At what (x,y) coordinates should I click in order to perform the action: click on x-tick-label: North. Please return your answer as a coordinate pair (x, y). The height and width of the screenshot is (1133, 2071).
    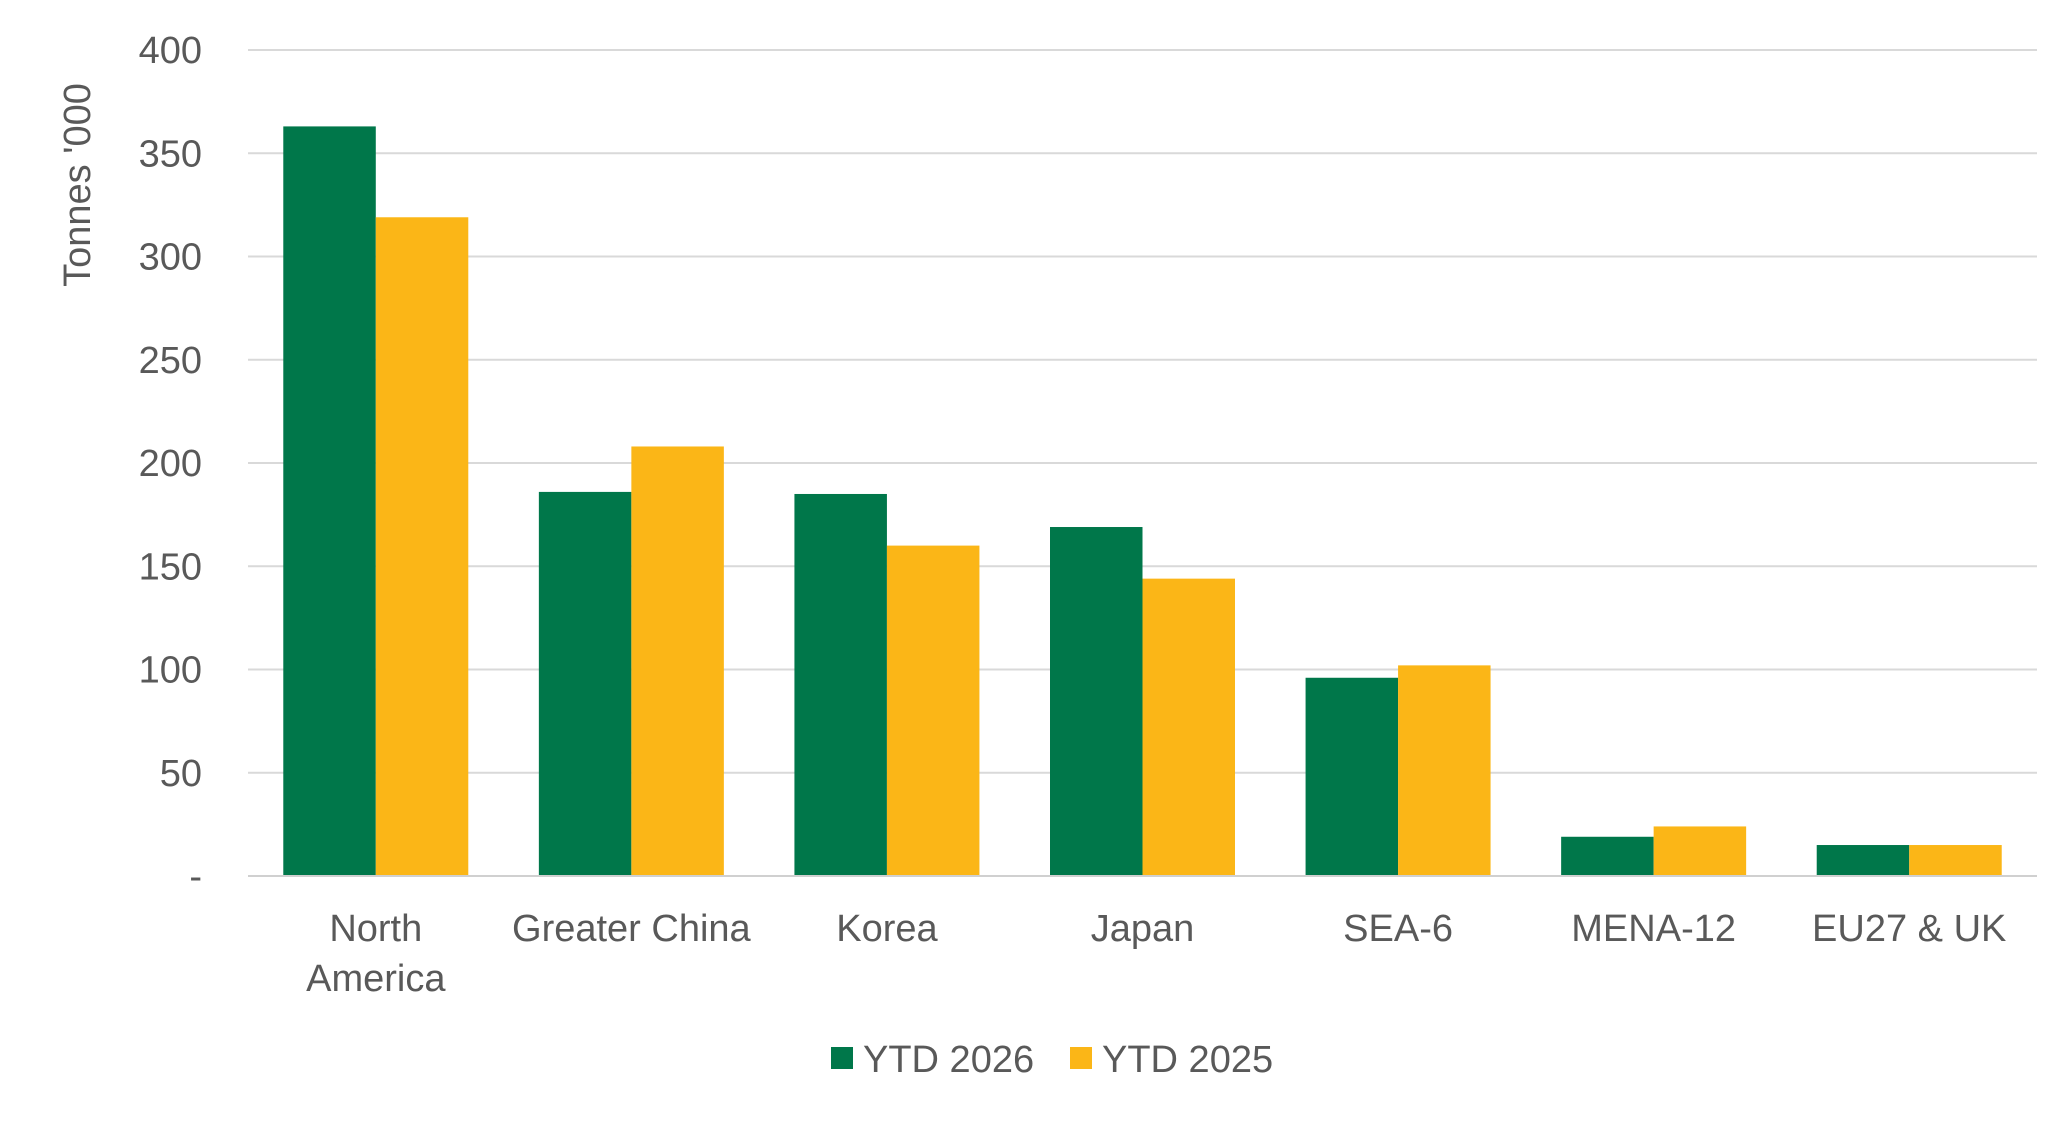
    Looking at the image, I should click on (375, 929).